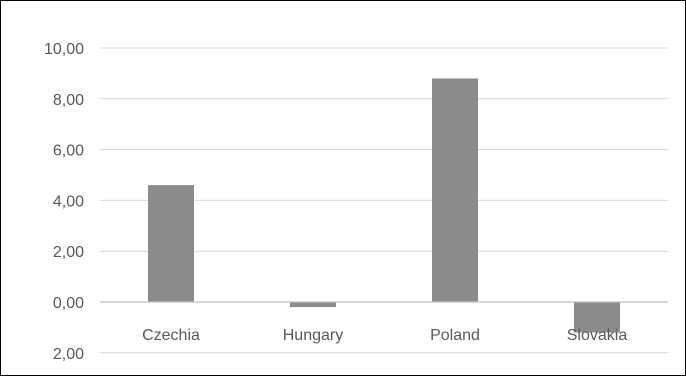  What do you see at coordinates (384, 335) in the screenshot?
I see `x-axis-category-labels: Czechia Hungary Poland Slovakia` at bounding box center [384, 335].